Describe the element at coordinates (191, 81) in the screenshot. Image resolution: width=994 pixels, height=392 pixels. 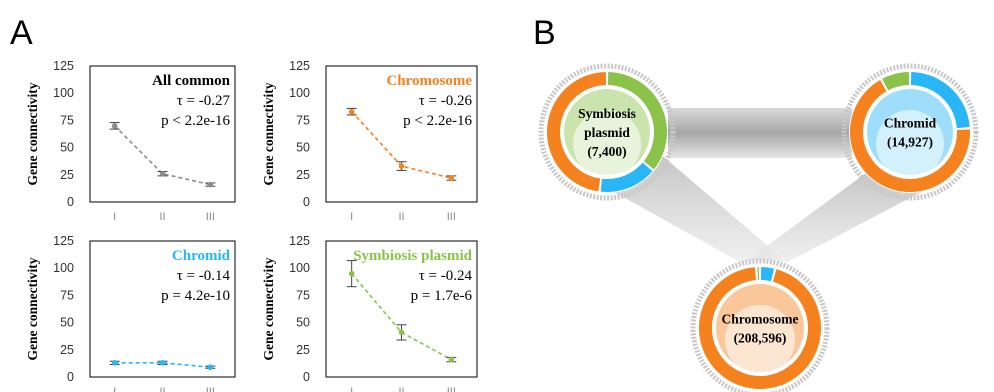
I see `subplot-title: All common` at that location.